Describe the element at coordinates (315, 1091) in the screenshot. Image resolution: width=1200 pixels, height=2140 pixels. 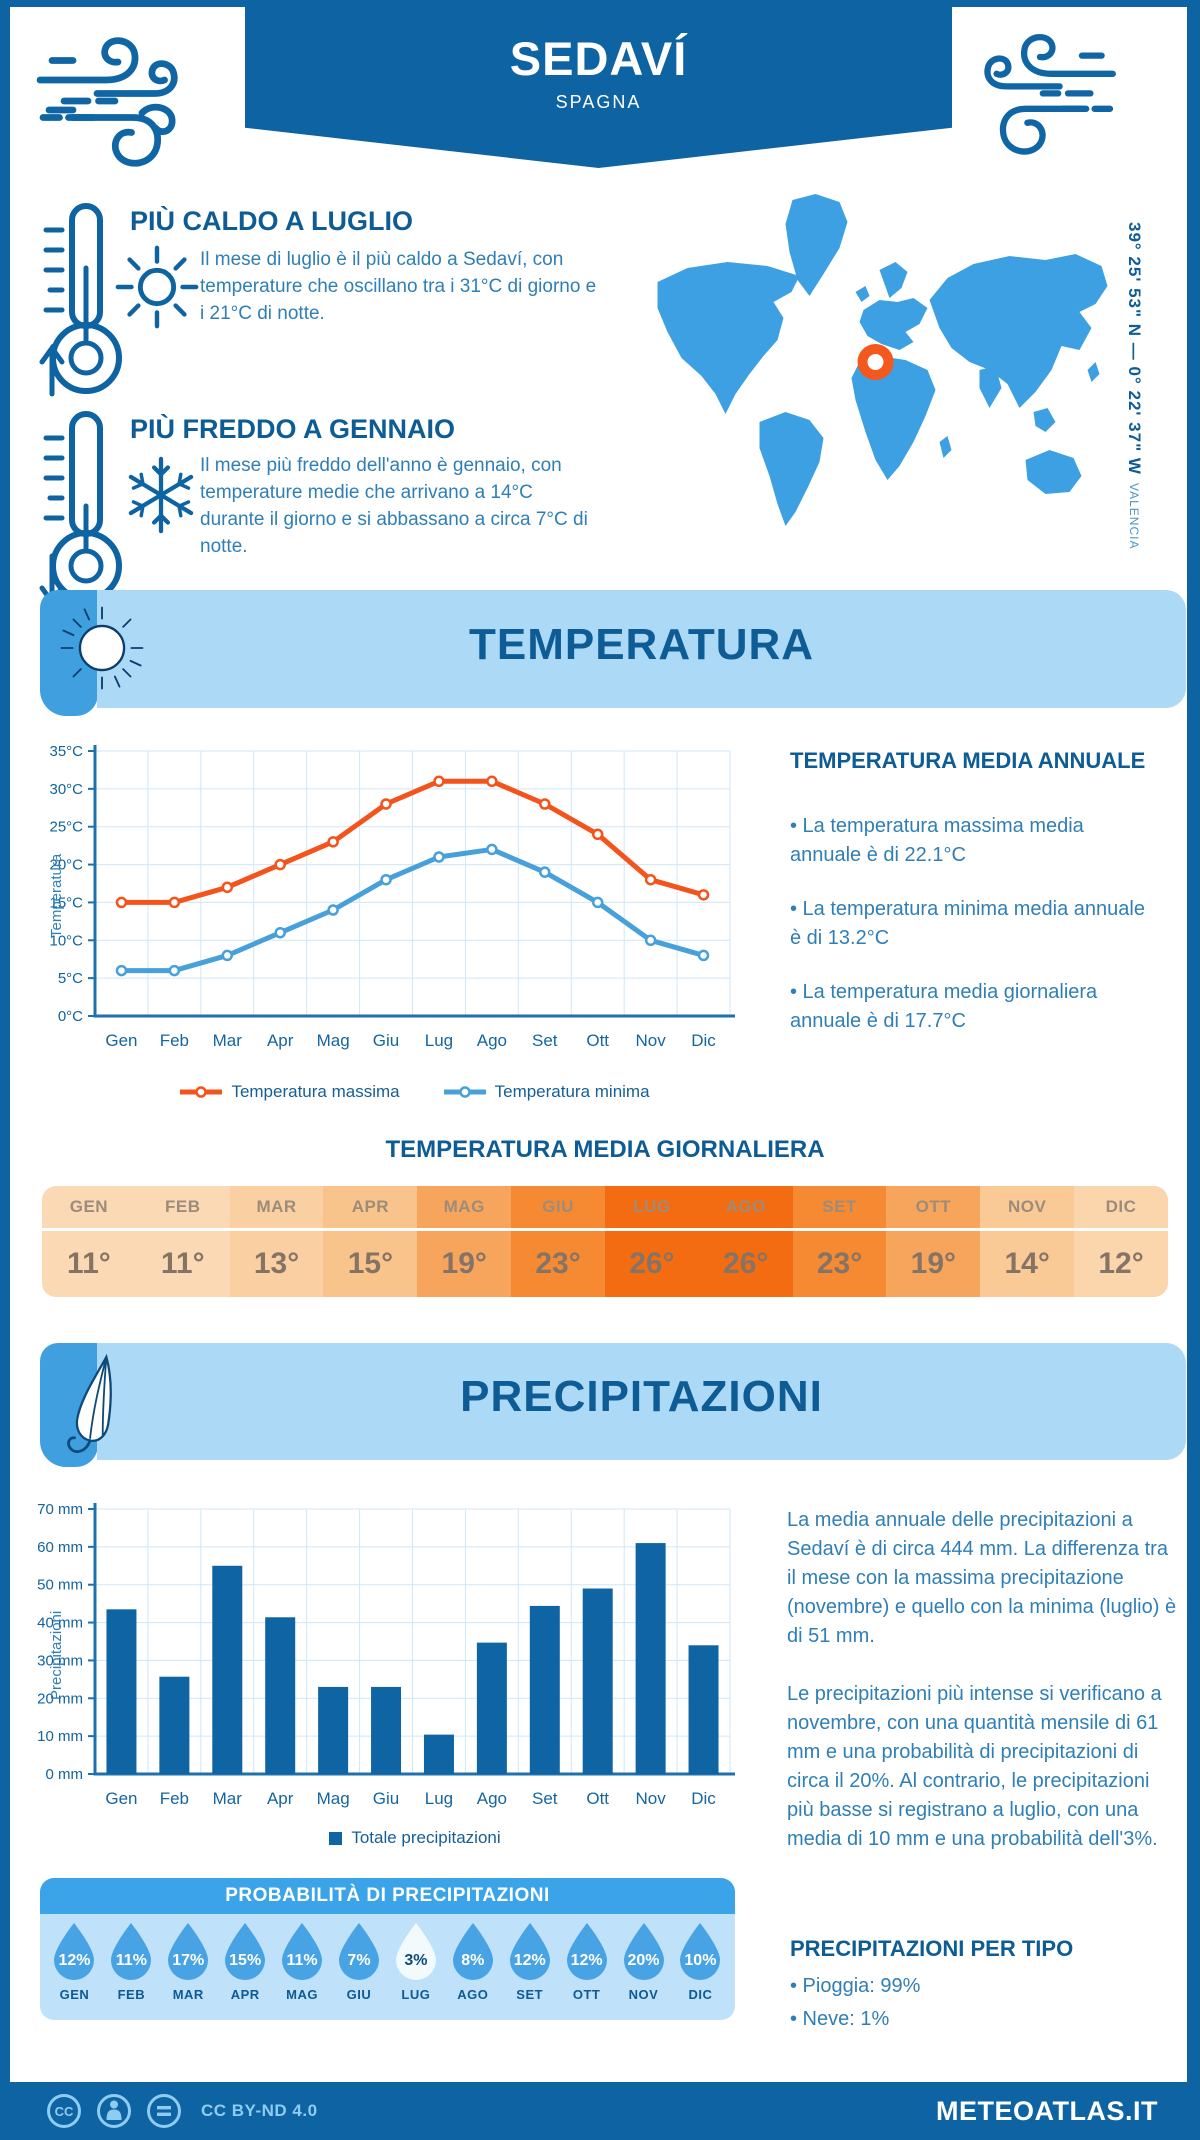
I see `legend-label: Temperatura massima` at that location.